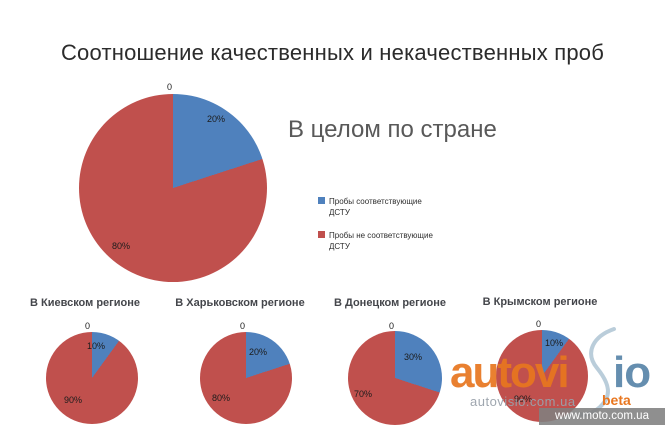  What do you see at coordinates (363, 394) in the screenshot?
I see `donetsk-red-label: 70%` at bounding box center [363, 394].